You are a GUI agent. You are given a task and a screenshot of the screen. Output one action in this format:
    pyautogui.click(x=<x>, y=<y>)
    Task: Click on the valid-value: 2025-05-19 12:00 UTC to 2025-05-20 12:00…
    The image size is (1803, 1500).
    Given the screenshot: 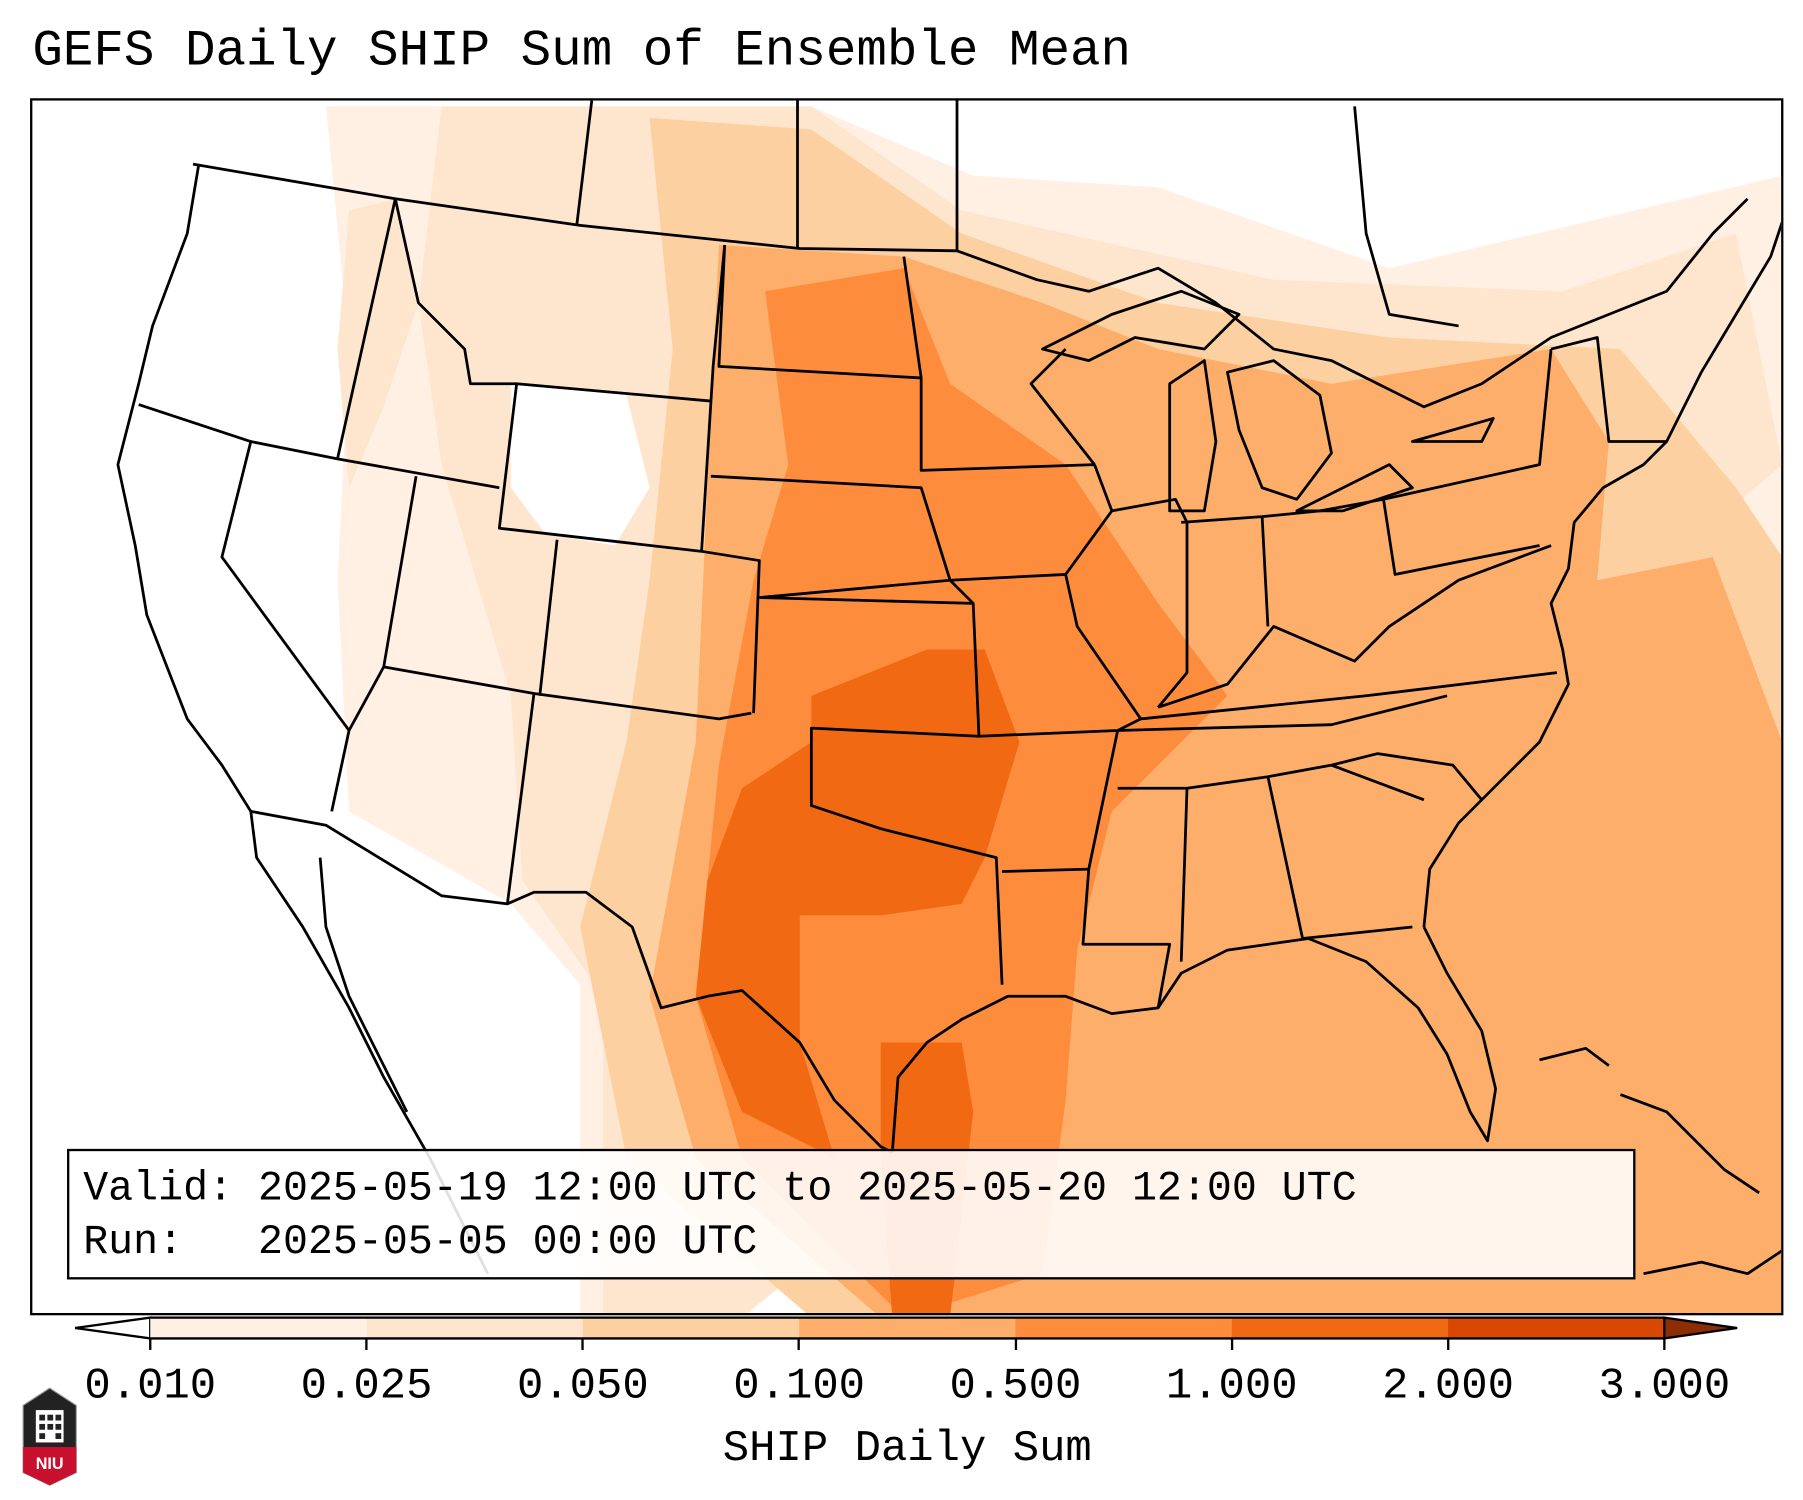 What is the action you would take?
    pyautogui.click(x=807, y=1189)
    